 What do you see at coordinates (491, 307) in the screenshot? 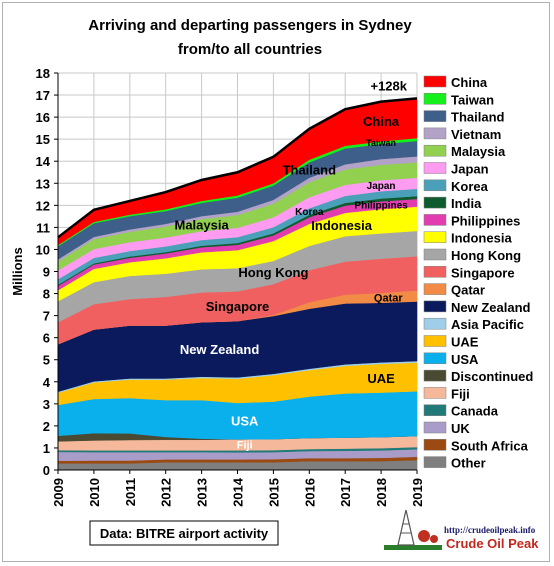
I see `legend-label-new-zealand: New Zealand` at bounding box center [491, 307].